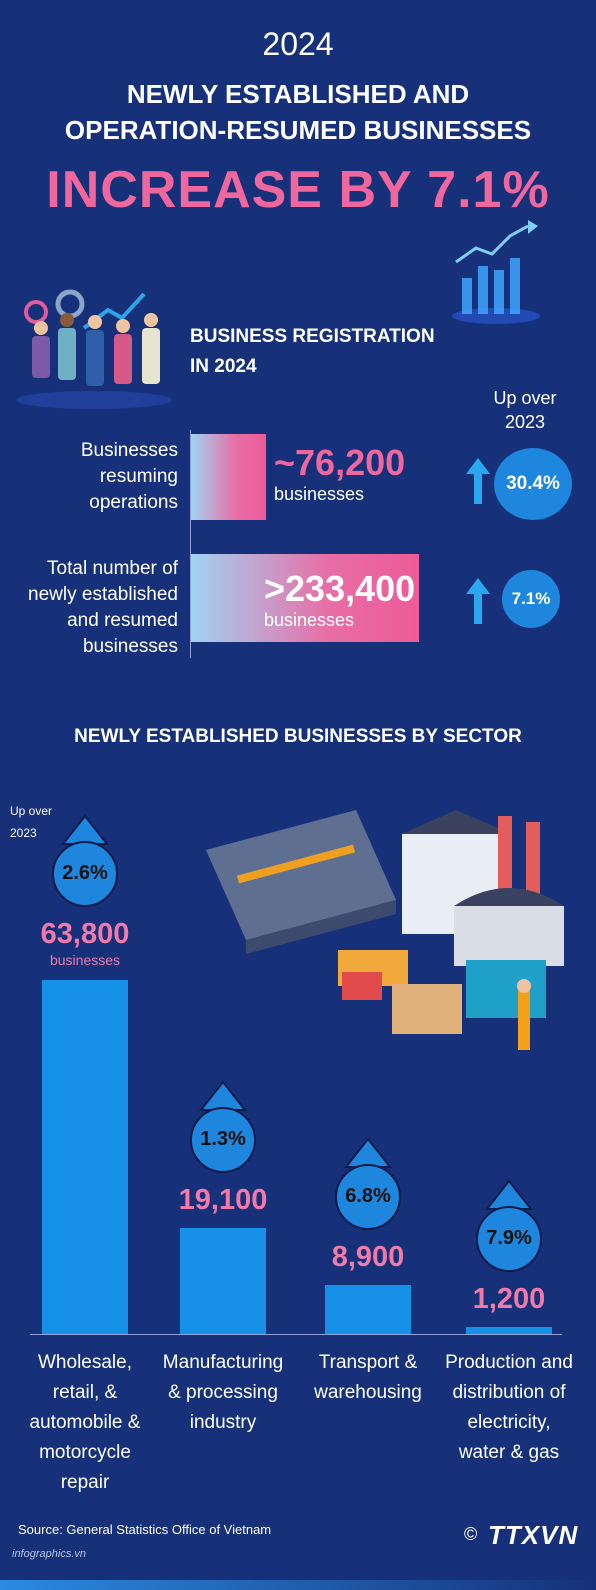 This screenshot has height=1590, width=596. Describe the element at coordinates (298, 1585) in the screenshot. I see `footer-stripe` at that location.